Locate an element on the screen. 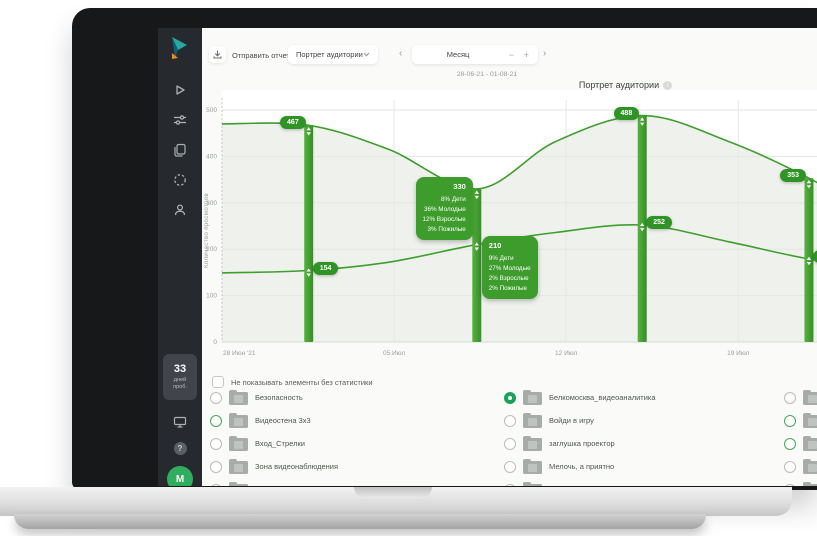 This screenshot has width=817, height=536. sync-icon is located at coordinates (180, 180).